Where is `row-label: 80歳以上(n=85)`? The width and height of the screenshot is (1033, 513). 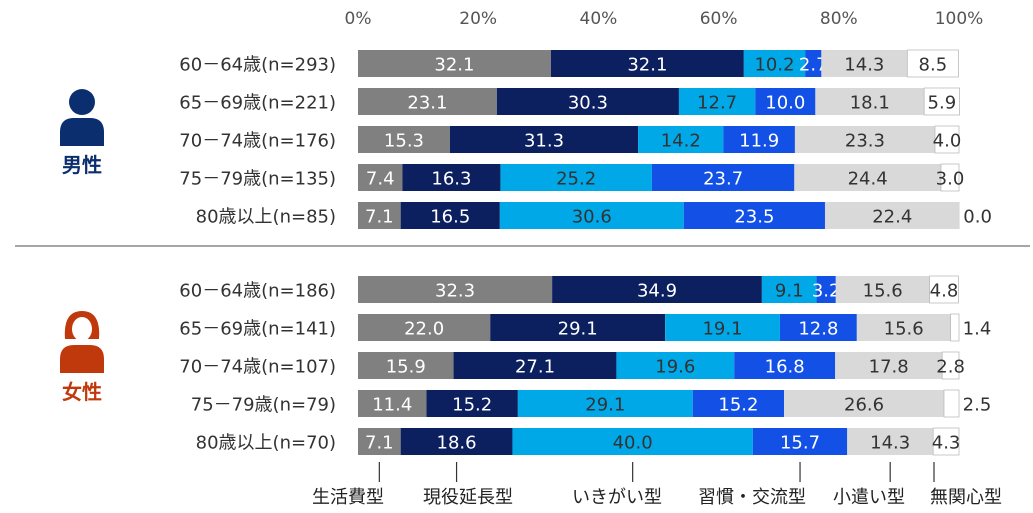 row-label: 80歳以上(n=85) is located at coordinates (266, 217).